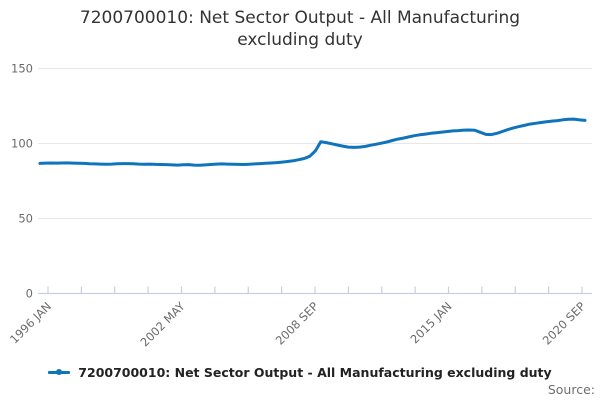  What do you see at coordinates (297, 323) in the screenshot?
I see `x-axis-tick-label: 2008 SEP` at bounding box center [297, 323].